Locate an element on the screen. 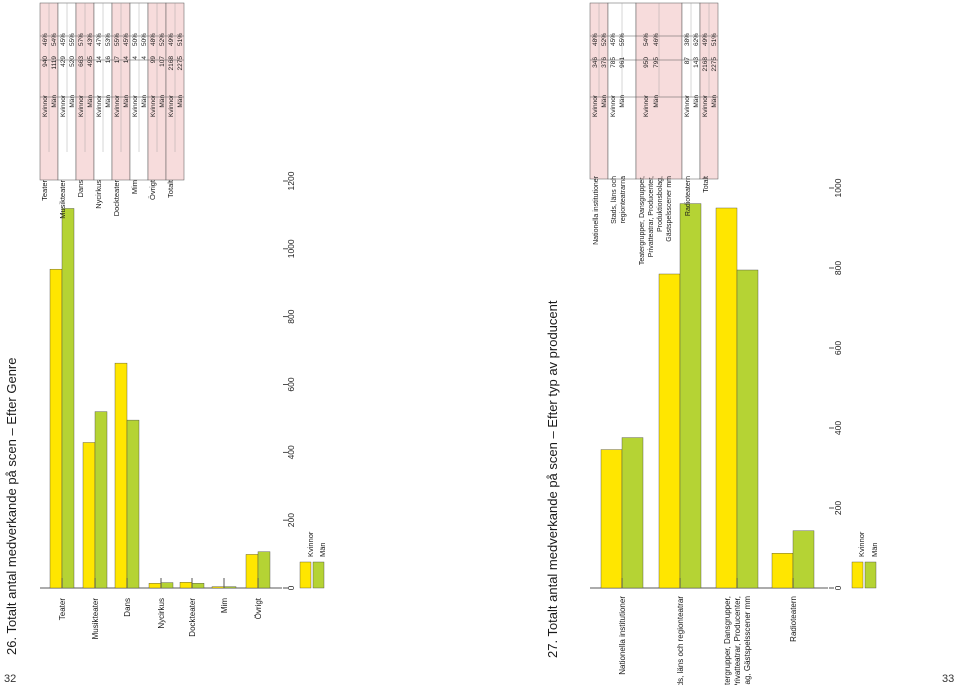 This screenshot has width=960, height=685. row-count-kvinnor: 663 is located at coordinates (81, 61).